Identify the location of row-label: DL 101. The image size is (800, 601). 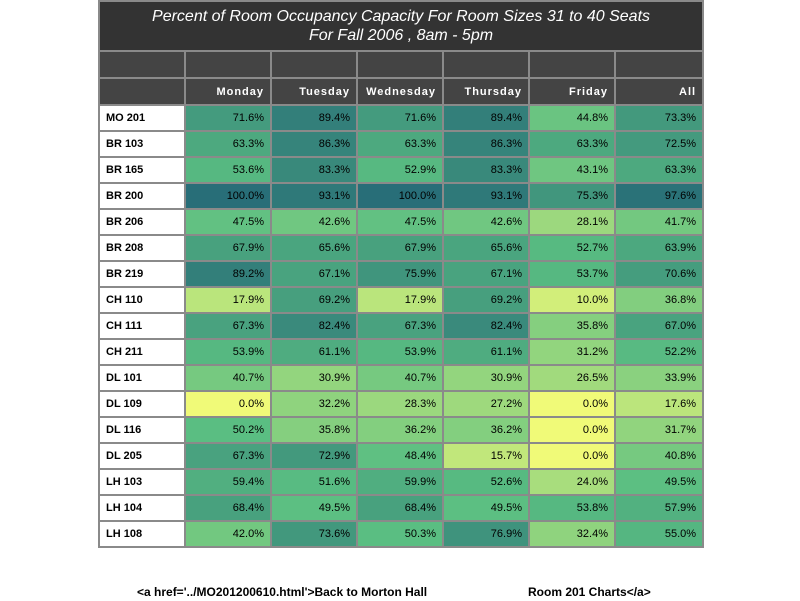
(142, 378).